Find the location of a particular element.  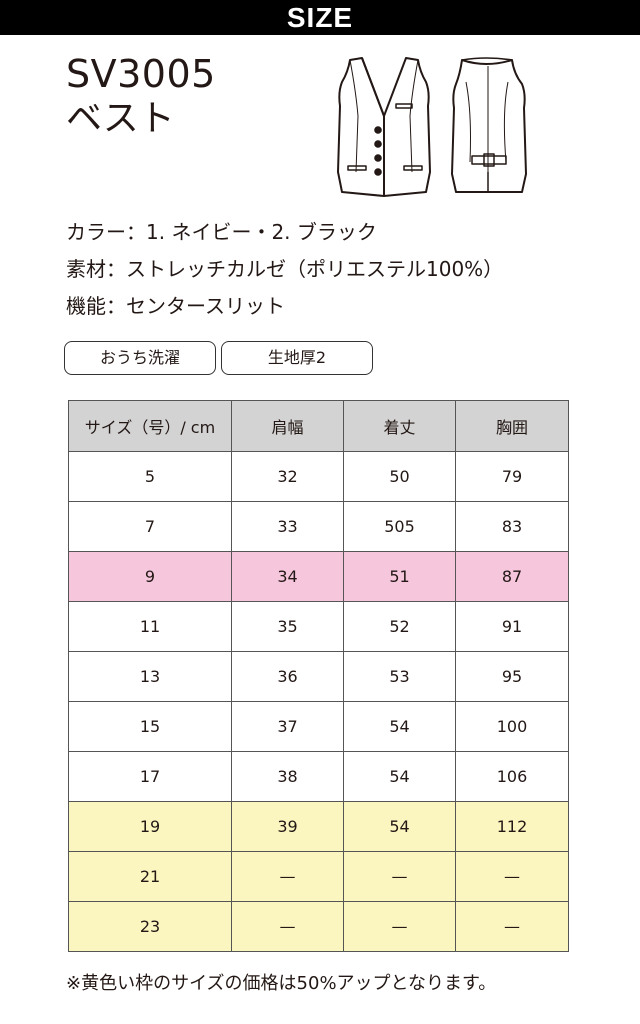

table-row: 5 32 50 79 is located at coordinates (318, 476).